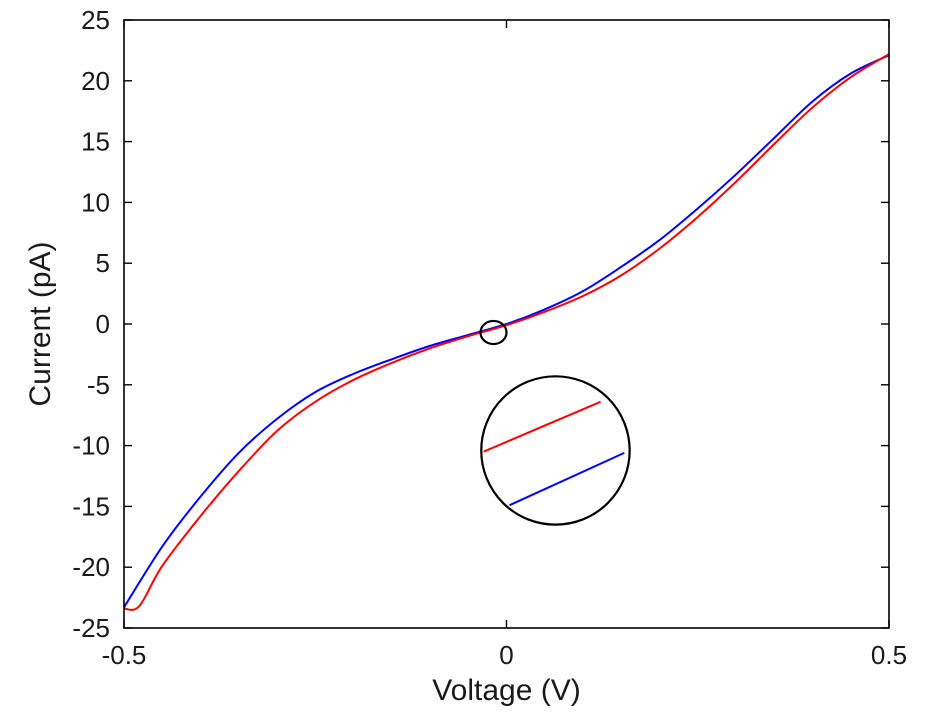 The height and width of the screenshot is (712, 939). What do you see at coordinates (889, 655) in the screenshot?
I see `x-tick-label: 0.5` at bounding box center [889, 655].